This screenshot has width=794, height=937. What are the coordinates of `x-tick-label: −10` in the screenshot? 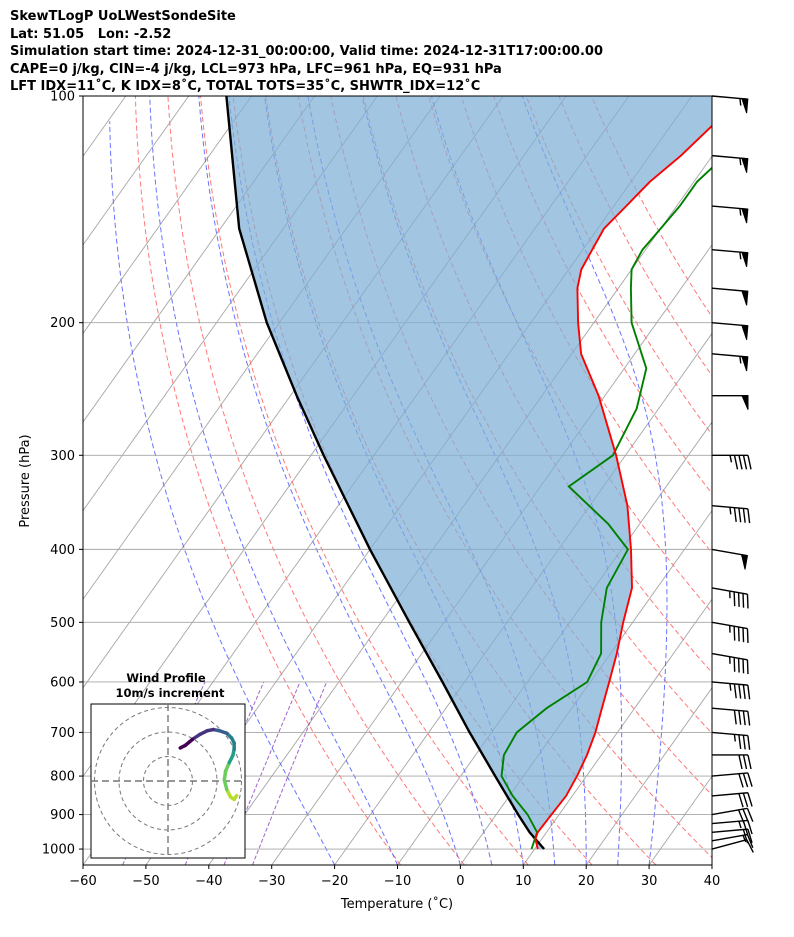 It's located at (397, 881).